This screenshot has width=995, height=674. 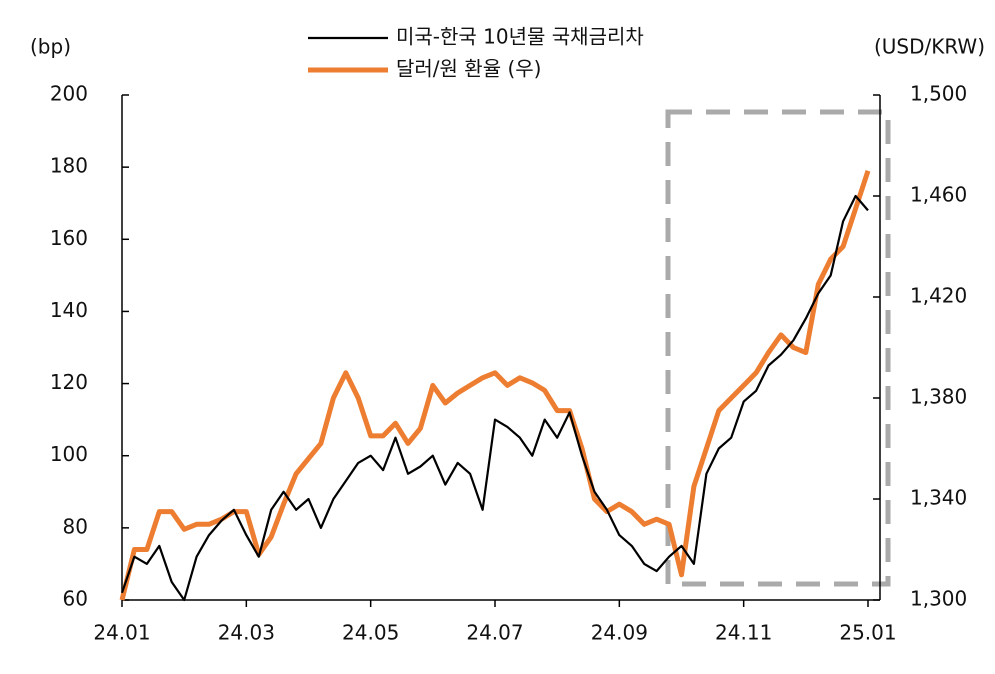 I want to click on x-tick-label: 24.05, so click(x=370, y=633).